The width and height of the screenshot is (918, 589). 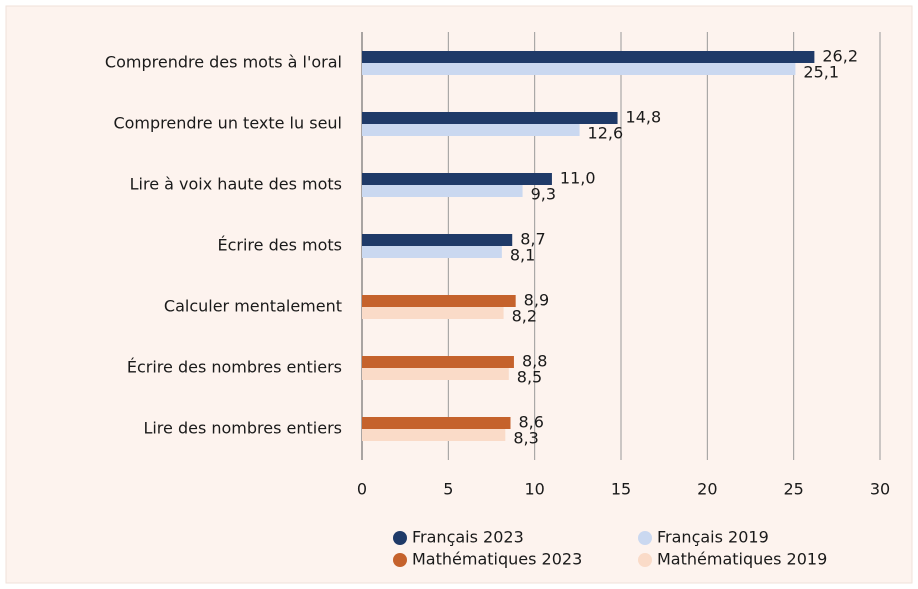 What do you see at coordinates (578, 178) in the screenshot?
I see `value-label: 11,0` at bounding box center [578, 178].